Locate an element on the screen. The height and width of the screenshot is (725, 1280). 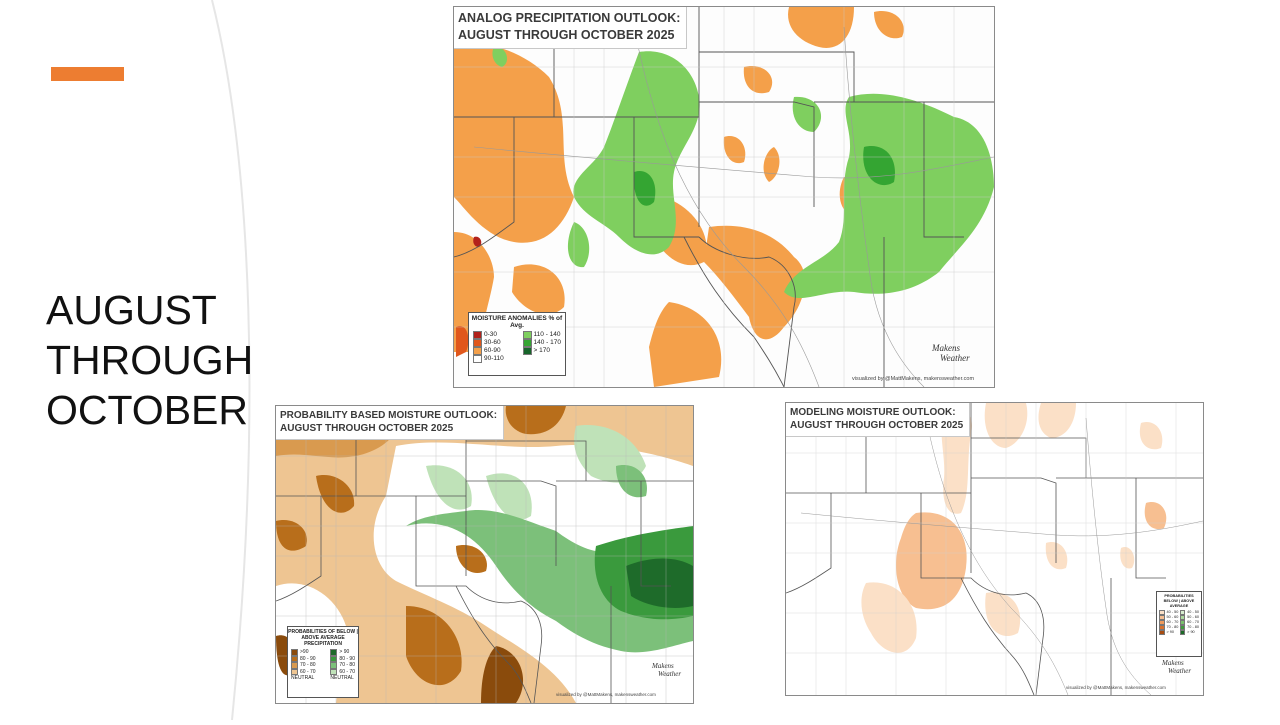
accent-bar is located at coordinates (87, 74).